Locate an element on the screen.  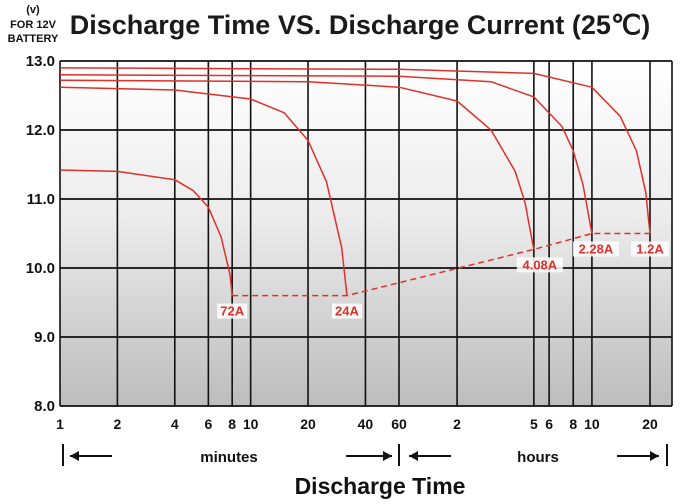
y-label-line2: BATTERY is located at coordinates (33, 39).